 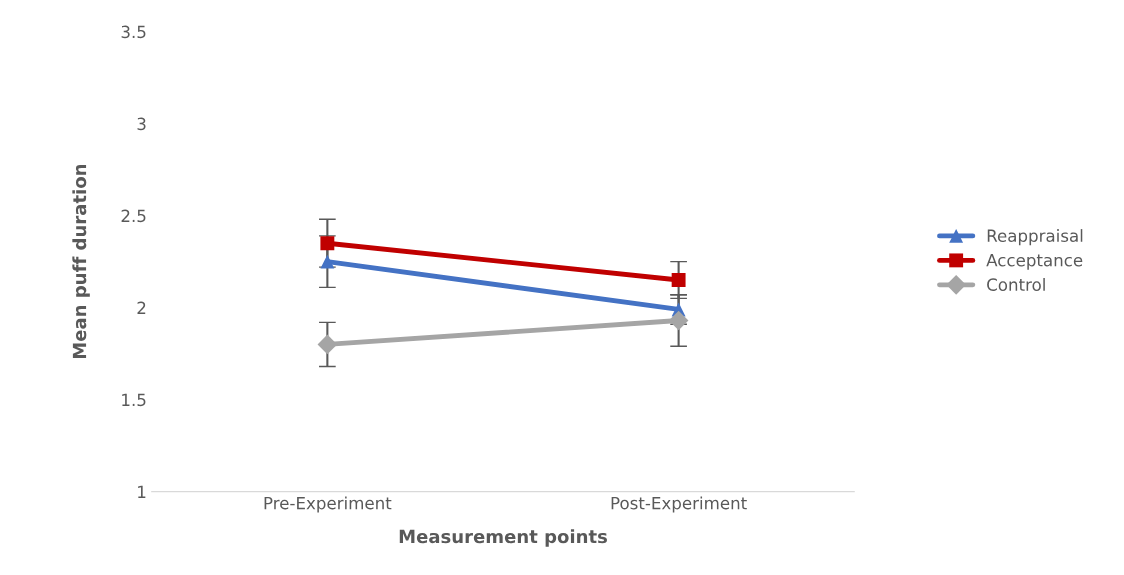 I want to click on y-tick-label: 2.5, so click(x=133, y=216).